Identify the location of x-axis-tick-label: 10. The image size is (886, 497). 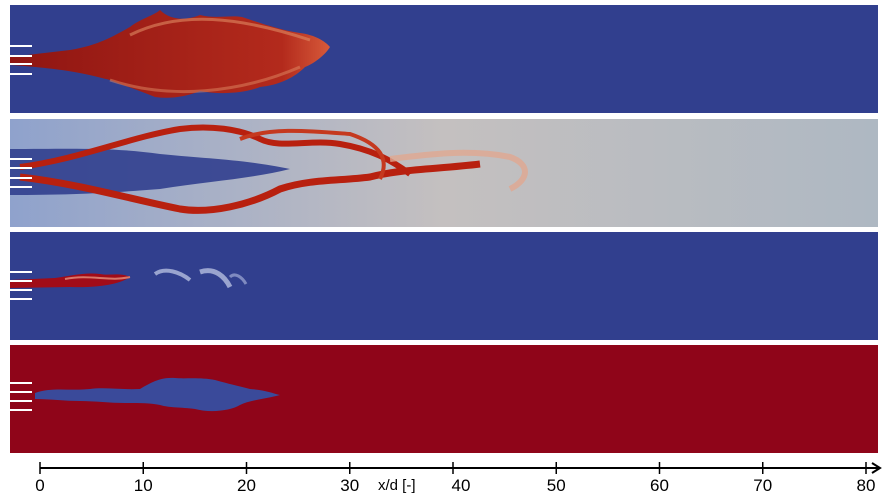
(143, 485).